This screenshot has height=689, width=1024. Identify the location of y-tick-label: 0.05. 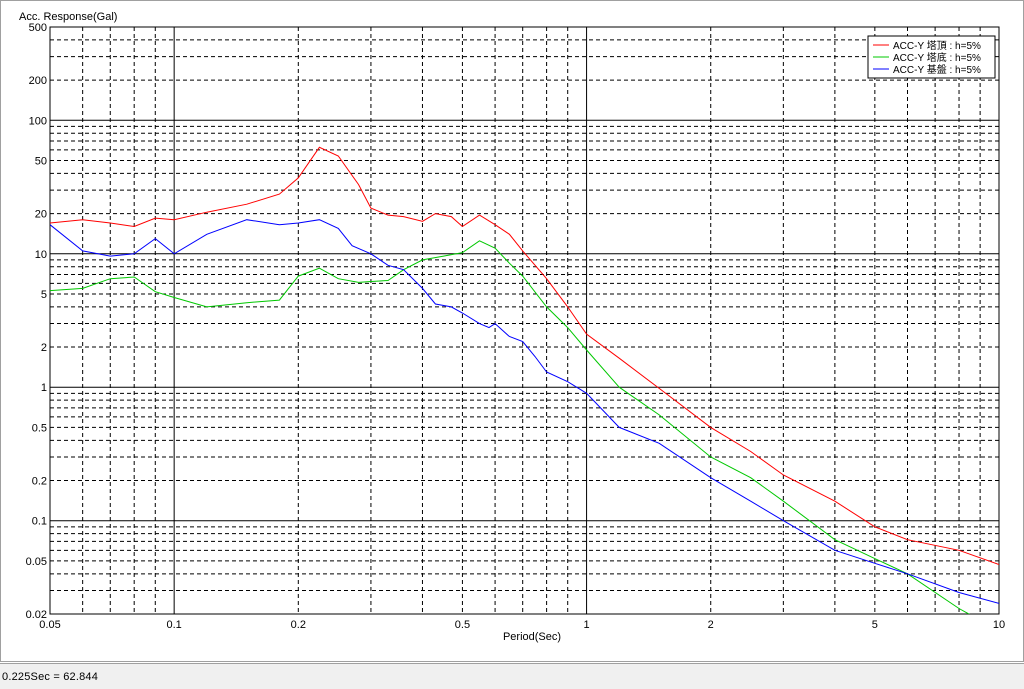
(36, 562).